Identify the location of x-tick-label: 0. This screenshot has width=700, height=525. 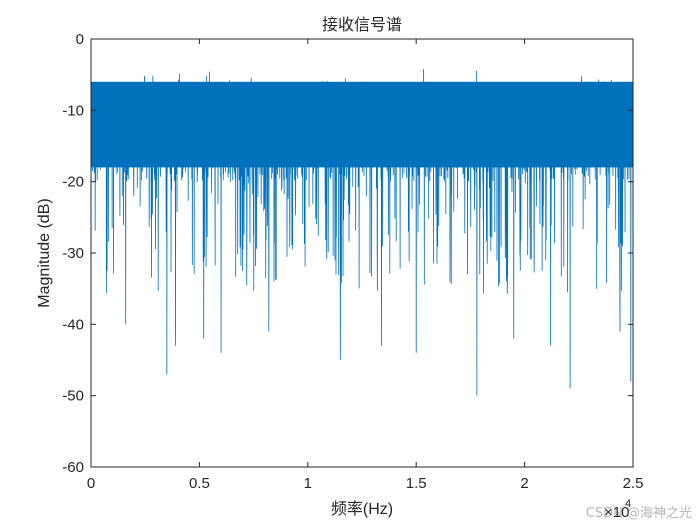
(91, 483).